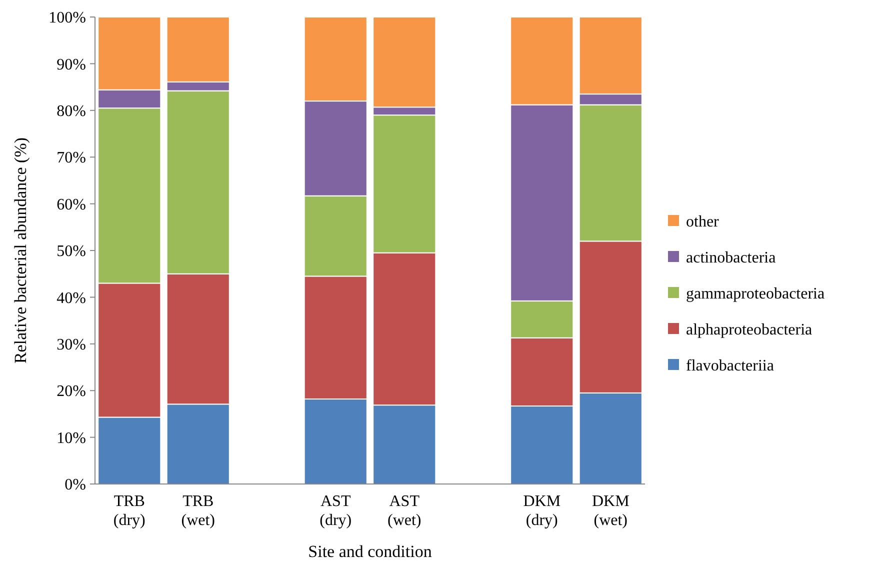 The image size is (884, 567). Describe the element at coordinates (71, 111) in the screenshot. I see `y-tick-label: 80%` at that location.